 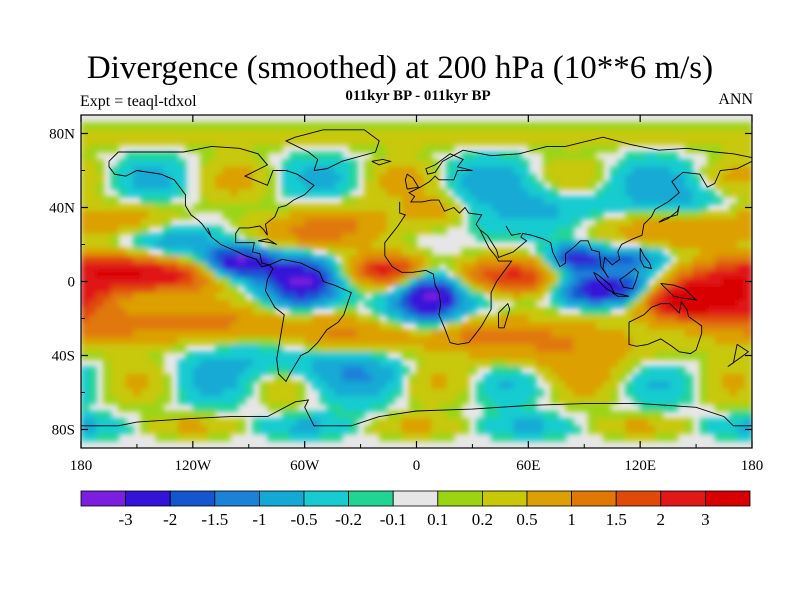 What do you see at coordinates (138, 101) in the screenshot?
I see `experiment-label: Expt = teaql-tdxol` at bounding box center [138, 101].